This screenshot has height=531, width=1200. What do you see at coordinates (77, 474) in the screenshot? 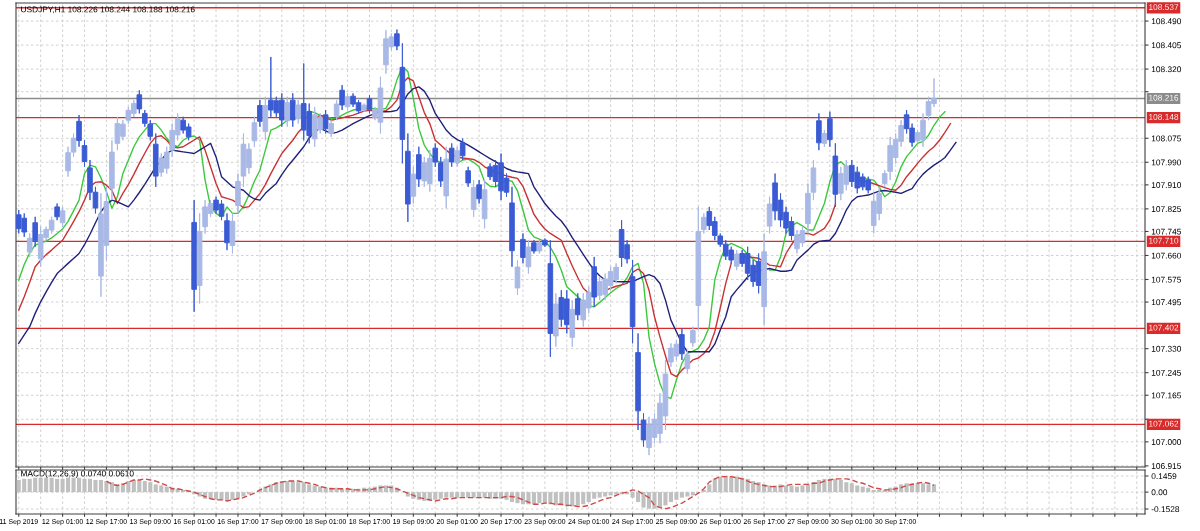
I see `chart-title: MACD(12,26,9) 0.0740 0.0610` at bounding box center [77, 474].